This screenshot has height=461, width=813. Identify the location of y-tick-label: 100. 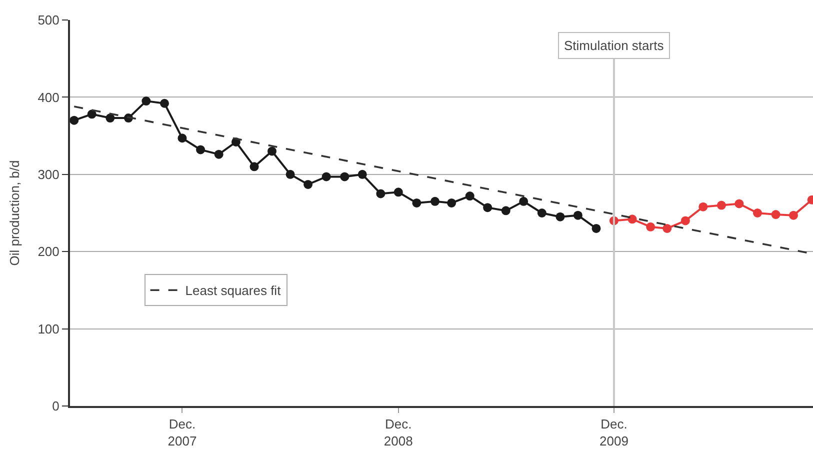
(49, 328).